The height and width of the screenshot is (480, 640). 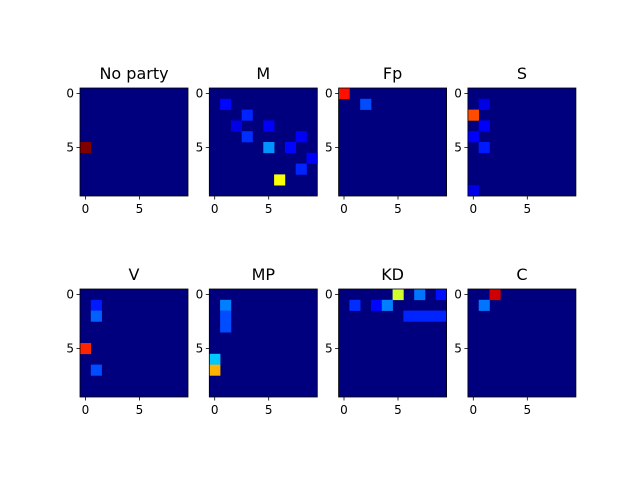 I want to click on panel-no-party: No party 0 5 0 5, so click(x=127, y=140).